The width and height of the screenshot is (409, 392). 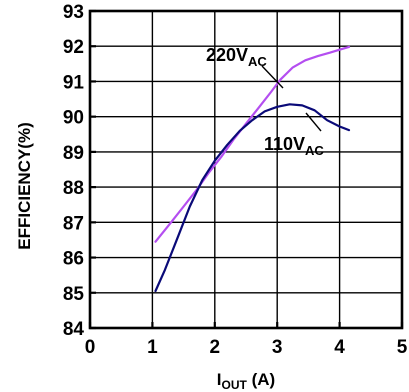 I want to click on series-label-220vac: 220VAC, so click(x=236, y=57).